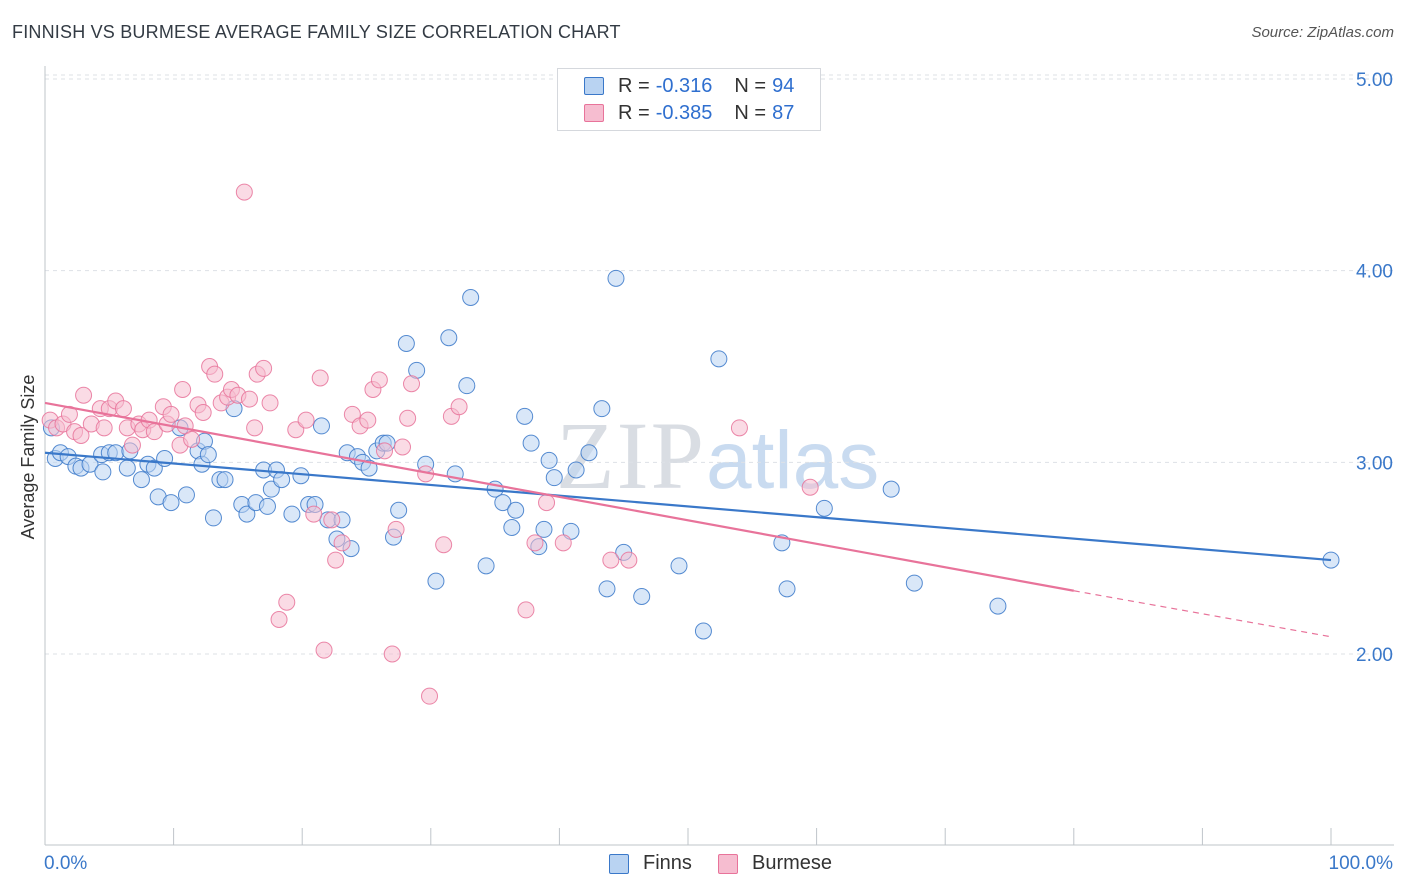 The image size is (1406, 892). I want to click on burmese-r-label: R =, so click(634, 112).